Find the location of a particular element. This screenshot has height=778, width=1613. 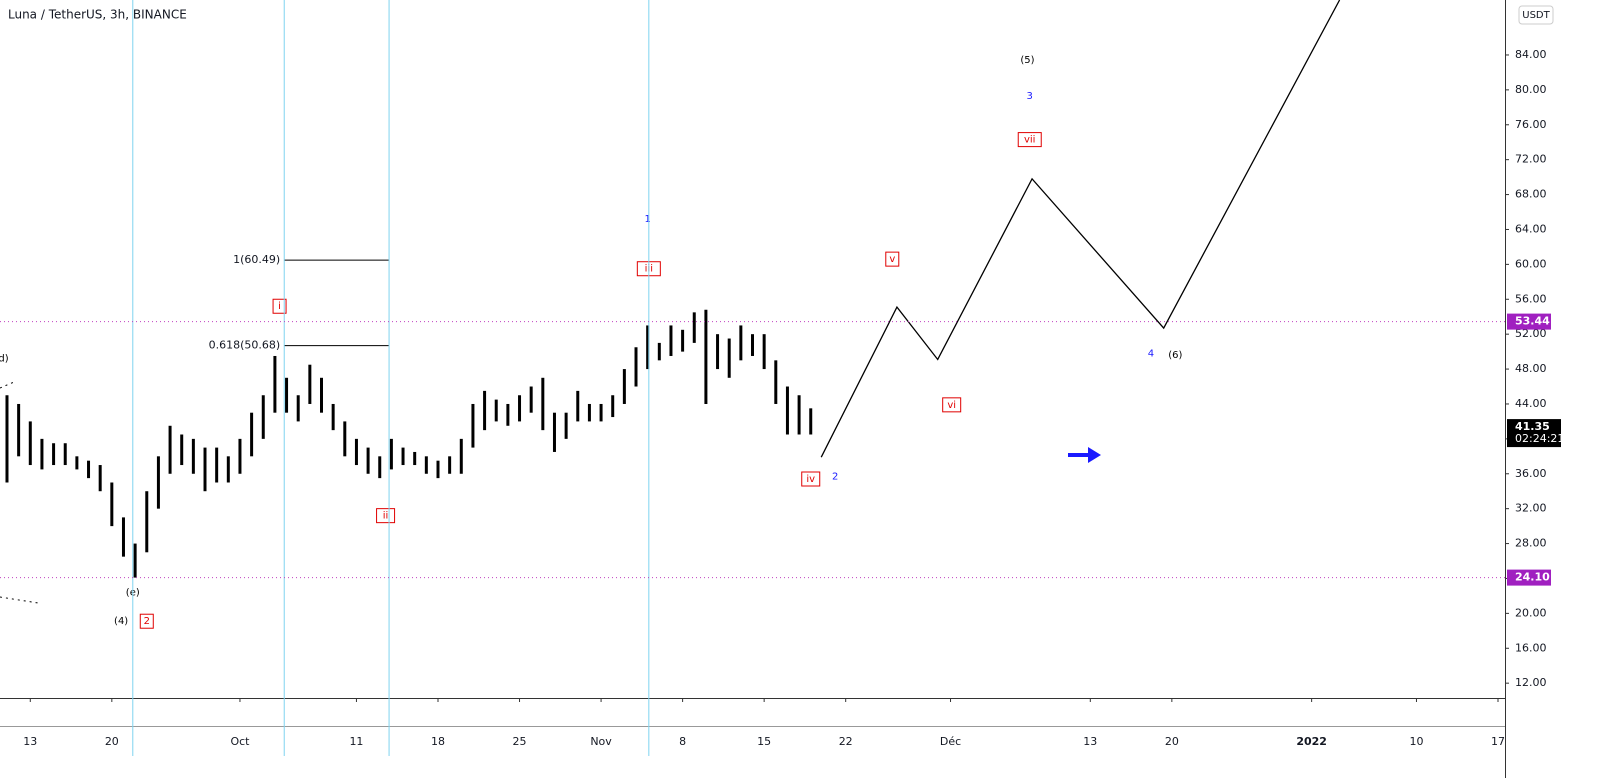

currency-box is located at coordinates (1536, 15).